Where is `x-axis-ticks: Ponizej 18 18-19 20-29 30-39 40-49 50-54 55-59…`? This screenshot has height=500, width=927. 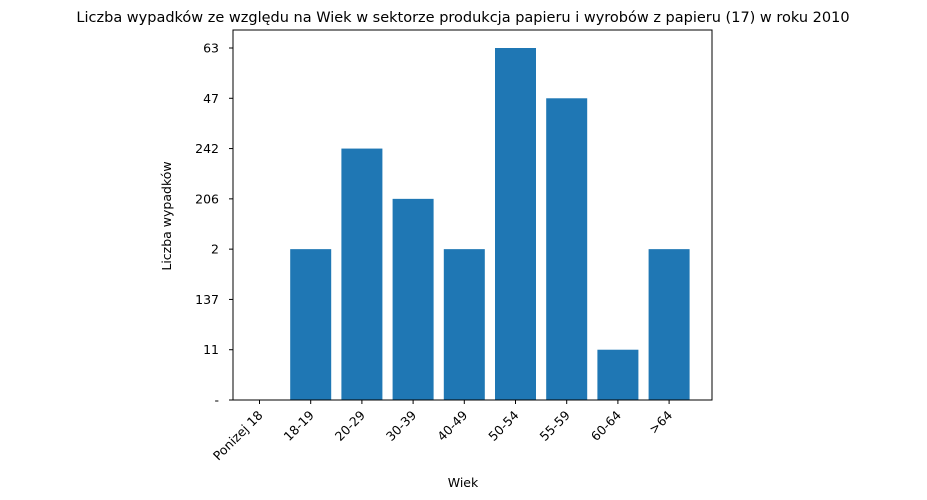
x-axis-ticks: Ponizej 18 18-19 20-29 30-39 40-49 50-54 55-59… is located at coordinates (442, 431).